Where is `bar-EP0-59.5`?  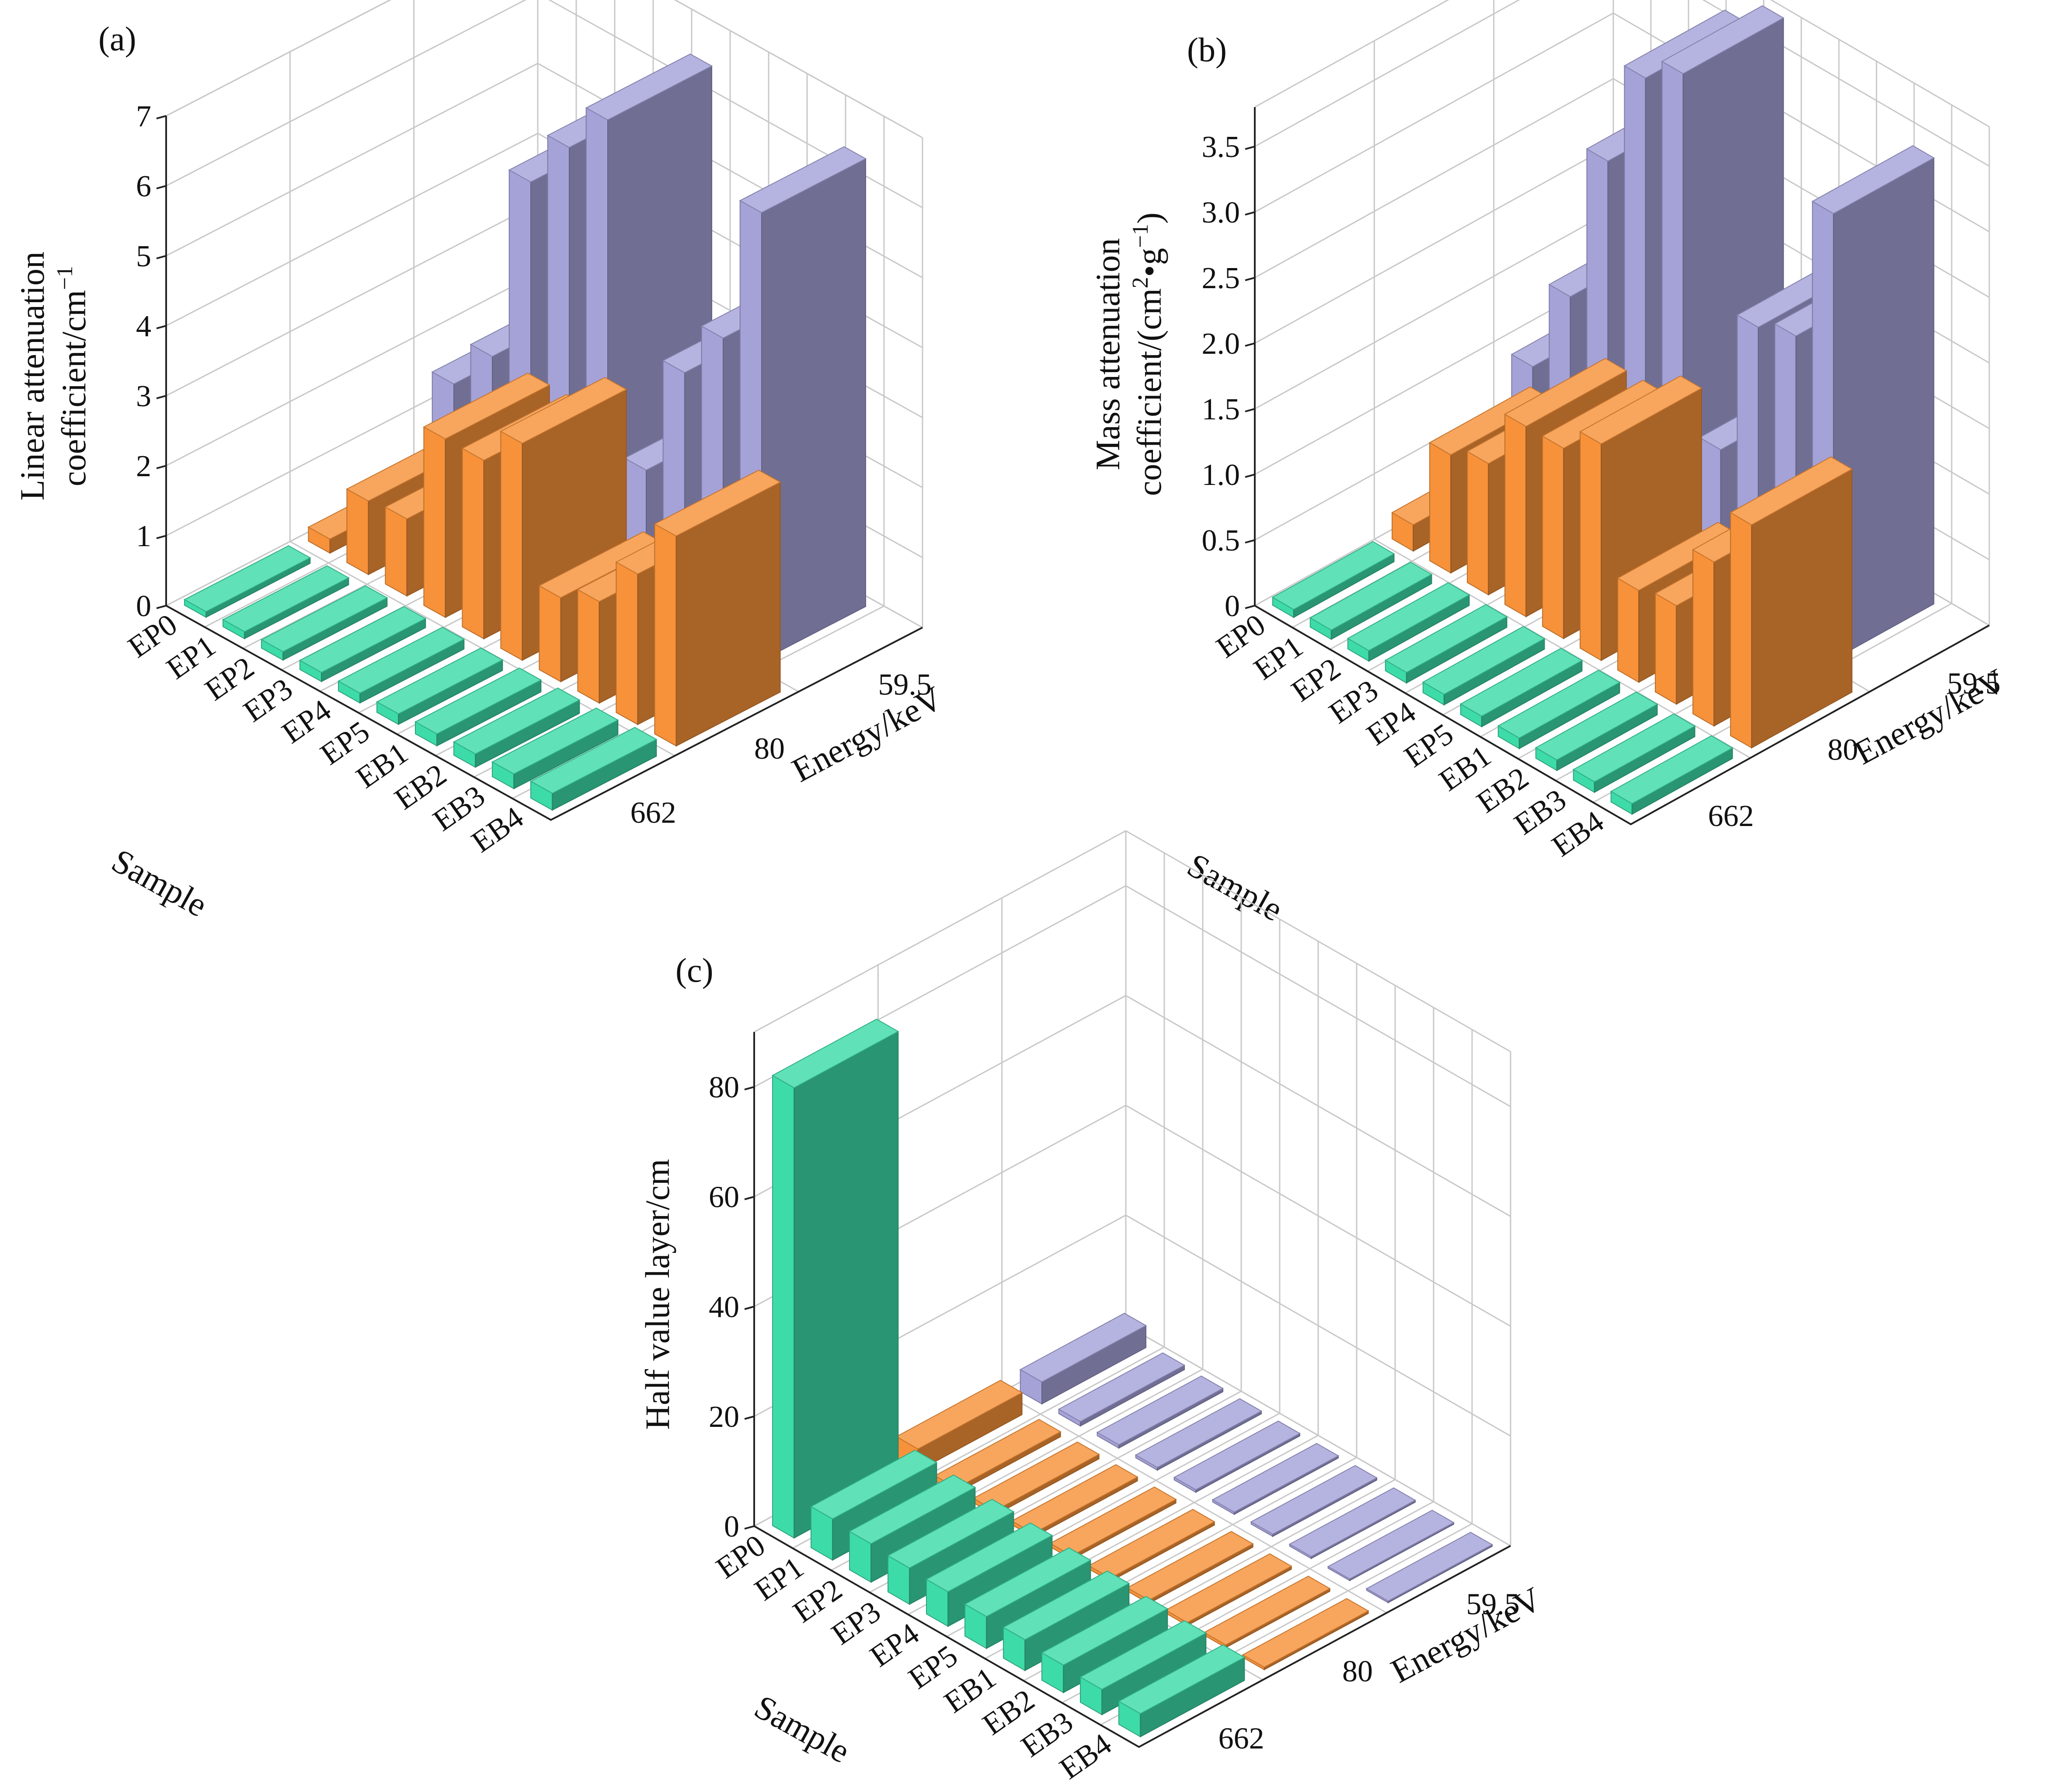 bar-EP0-59.5 is located at coordinates (1083, 1359).